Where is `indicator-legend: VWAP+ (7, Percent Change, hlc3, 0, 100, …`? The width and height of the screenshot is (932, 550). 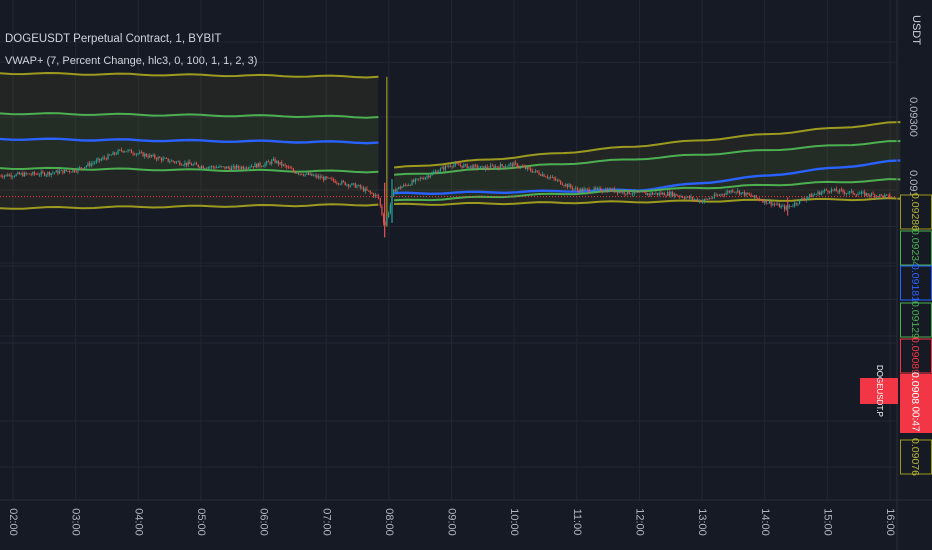
indicator-legend: VWAP+ (7, Percent Change, hlc3, 0, 100, … is located at coordinates (131, 61).